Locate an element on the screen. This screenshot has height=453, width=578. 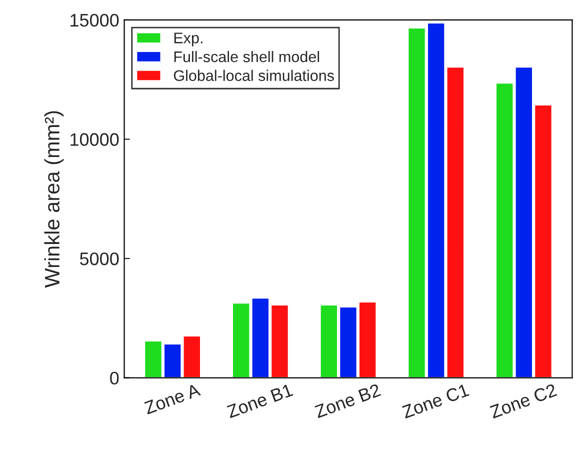
y-tick-label: 10000 is located at coordinates (94, 139).